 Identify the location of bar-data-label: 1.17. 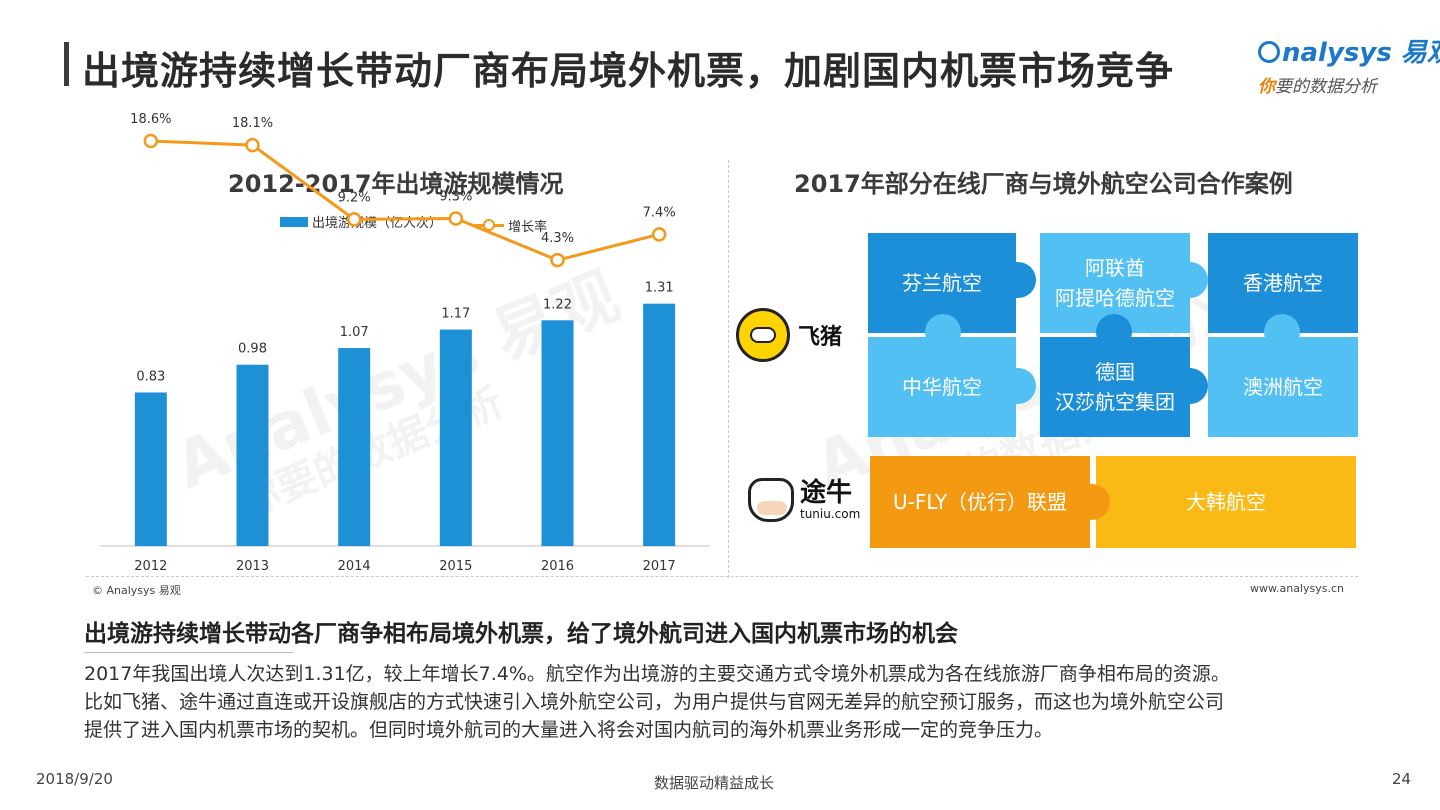
(455, 314).